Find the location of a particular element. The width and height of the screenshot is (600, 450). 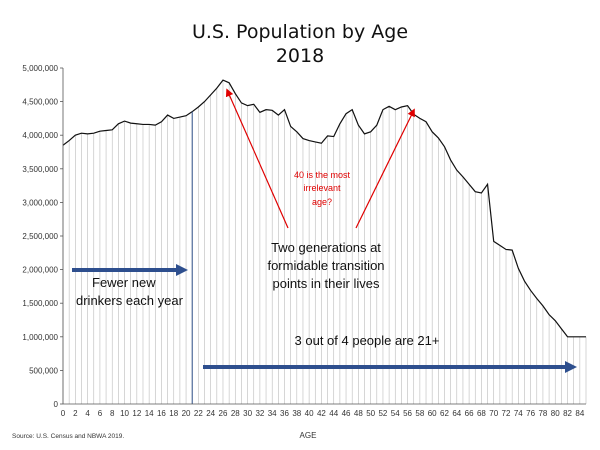

x-tick-label: 54 is located at coordinates (395, 413).